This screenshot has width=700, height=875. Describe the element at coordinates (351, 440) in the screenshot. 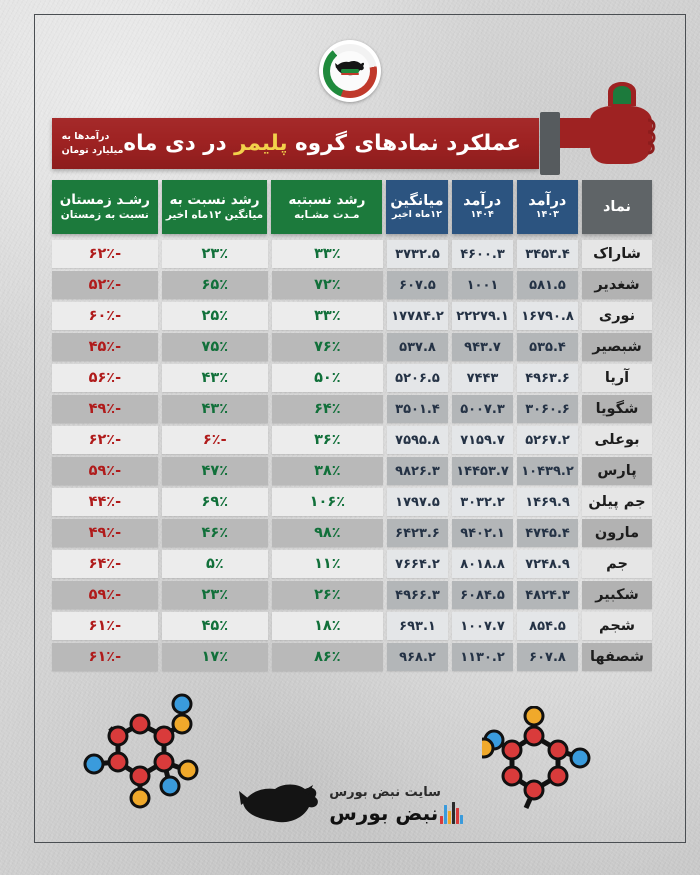

I see `table-row: بوعلی ۵۲۶۷.۲ ۷۱۵۹.۷ ۷۵۹۵.۸ ۳۶٪ -۶٪ -۶۲٪` at that location.